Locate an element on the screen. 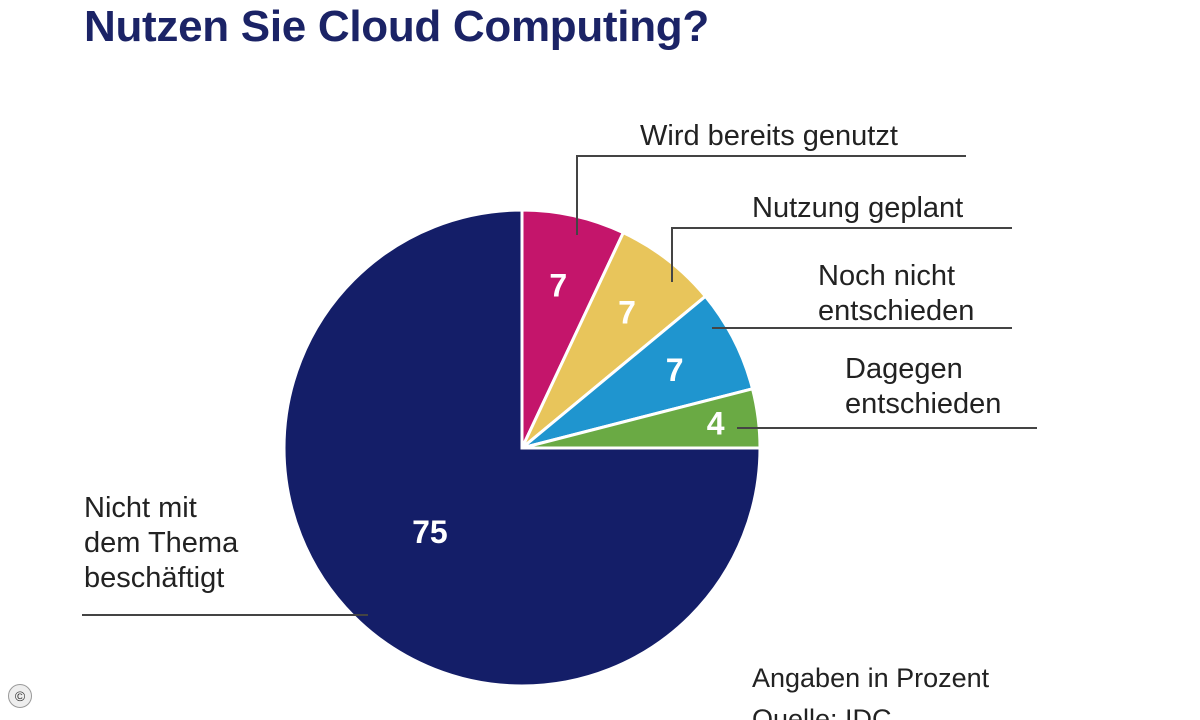  slice-category-label: Wird bereits genutzt is located at coordinates (769, 136).